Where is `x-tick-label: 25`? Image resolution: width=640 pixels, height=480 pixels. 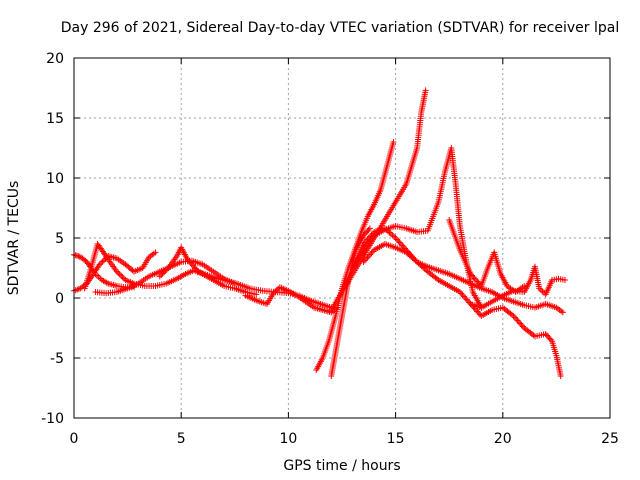 x-tick-label: 25 is located at coordinates (610, 439).